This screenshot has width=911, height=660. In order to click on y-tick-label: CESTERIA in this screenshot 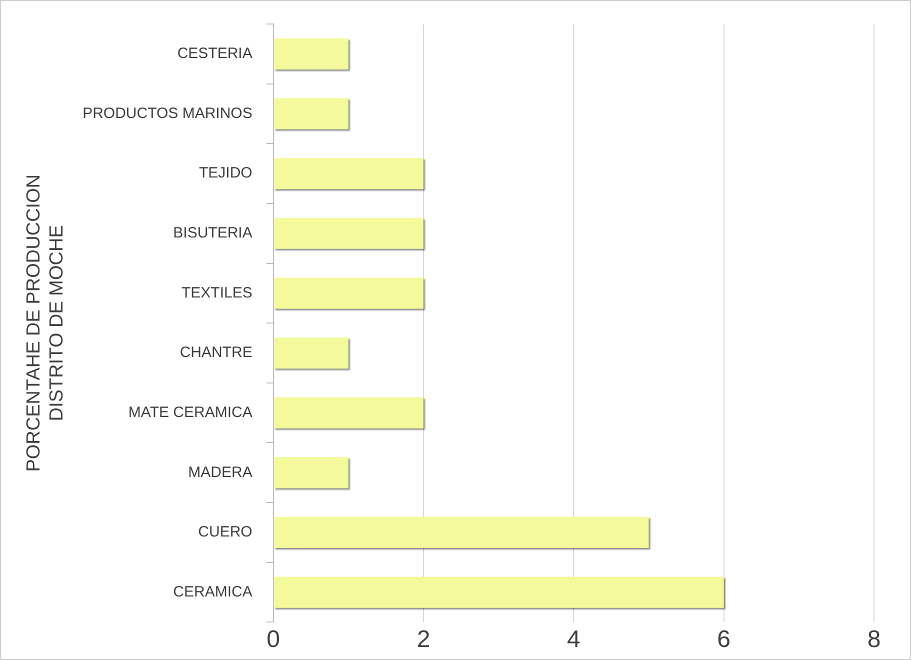, I will do `click(214, 53)`.